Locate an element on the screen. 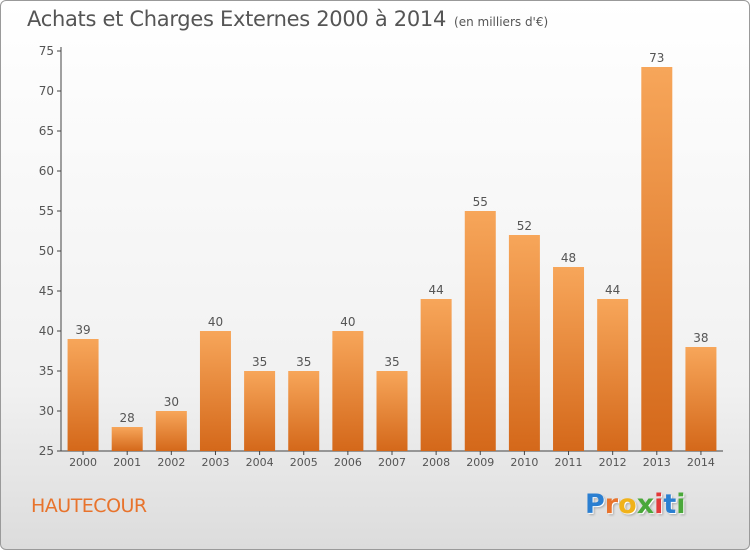 This screenshot has height=550, width=750. x-tick-label: 2014 is located at coordinates (701, 462).